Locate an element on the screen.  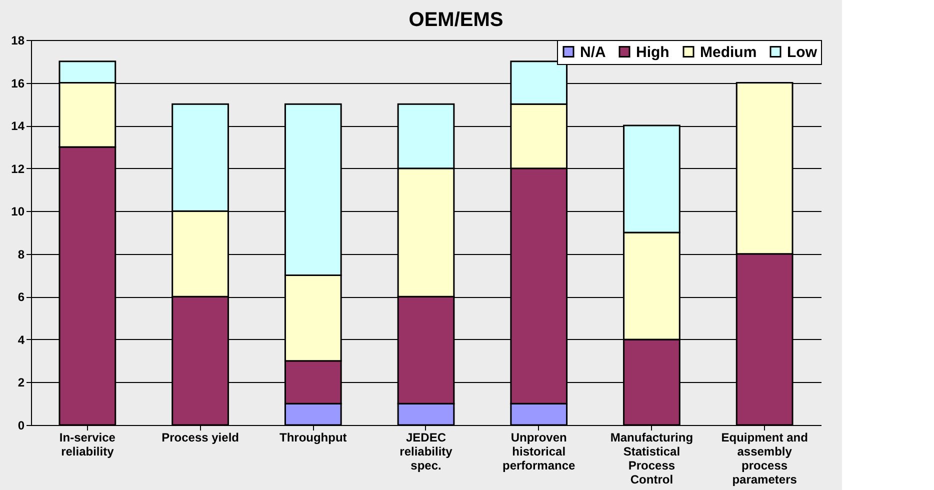
y-tick-label: 0 is located at coordinates (21, 425).